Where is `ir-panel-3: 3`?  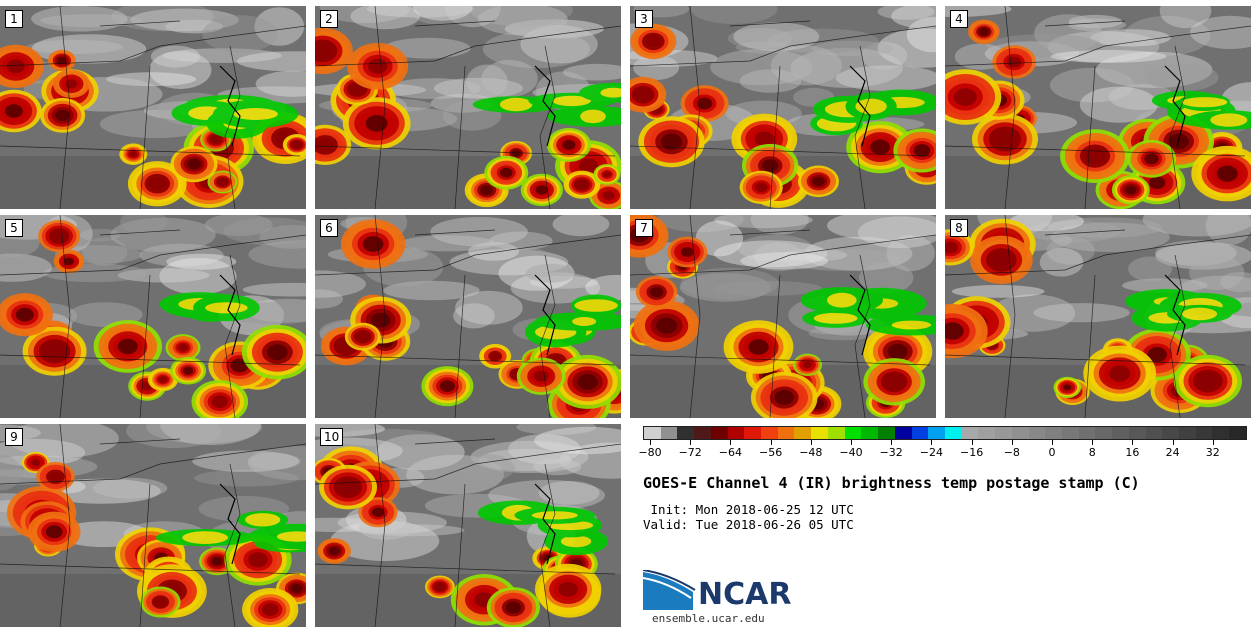
ir-panel-3: 3 is located at coordinates (783, 107).